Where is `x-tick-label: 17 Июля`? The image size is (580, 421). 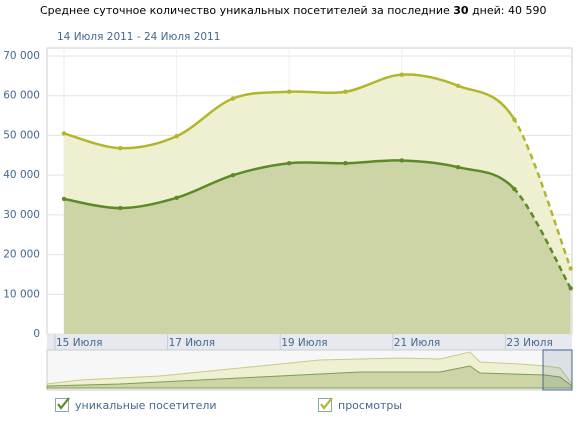 x-tick-label: 17 Июля is located at coordinates (192, 343).